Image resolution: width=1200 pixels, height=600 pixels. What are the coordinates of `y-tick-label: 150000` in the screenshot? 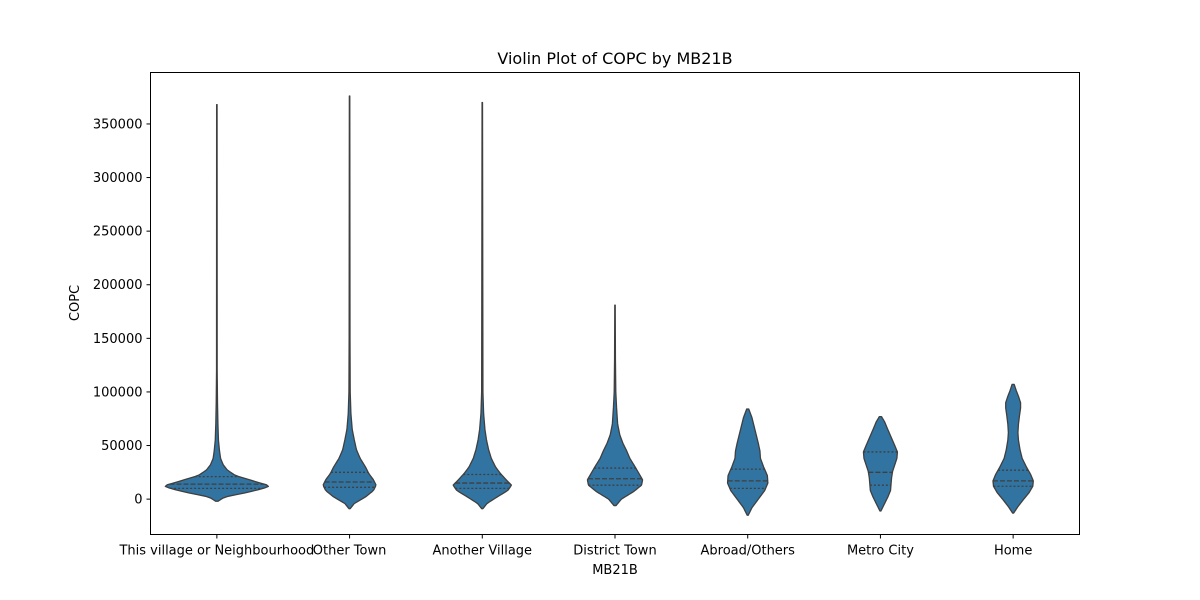 It's located at (118, 339).